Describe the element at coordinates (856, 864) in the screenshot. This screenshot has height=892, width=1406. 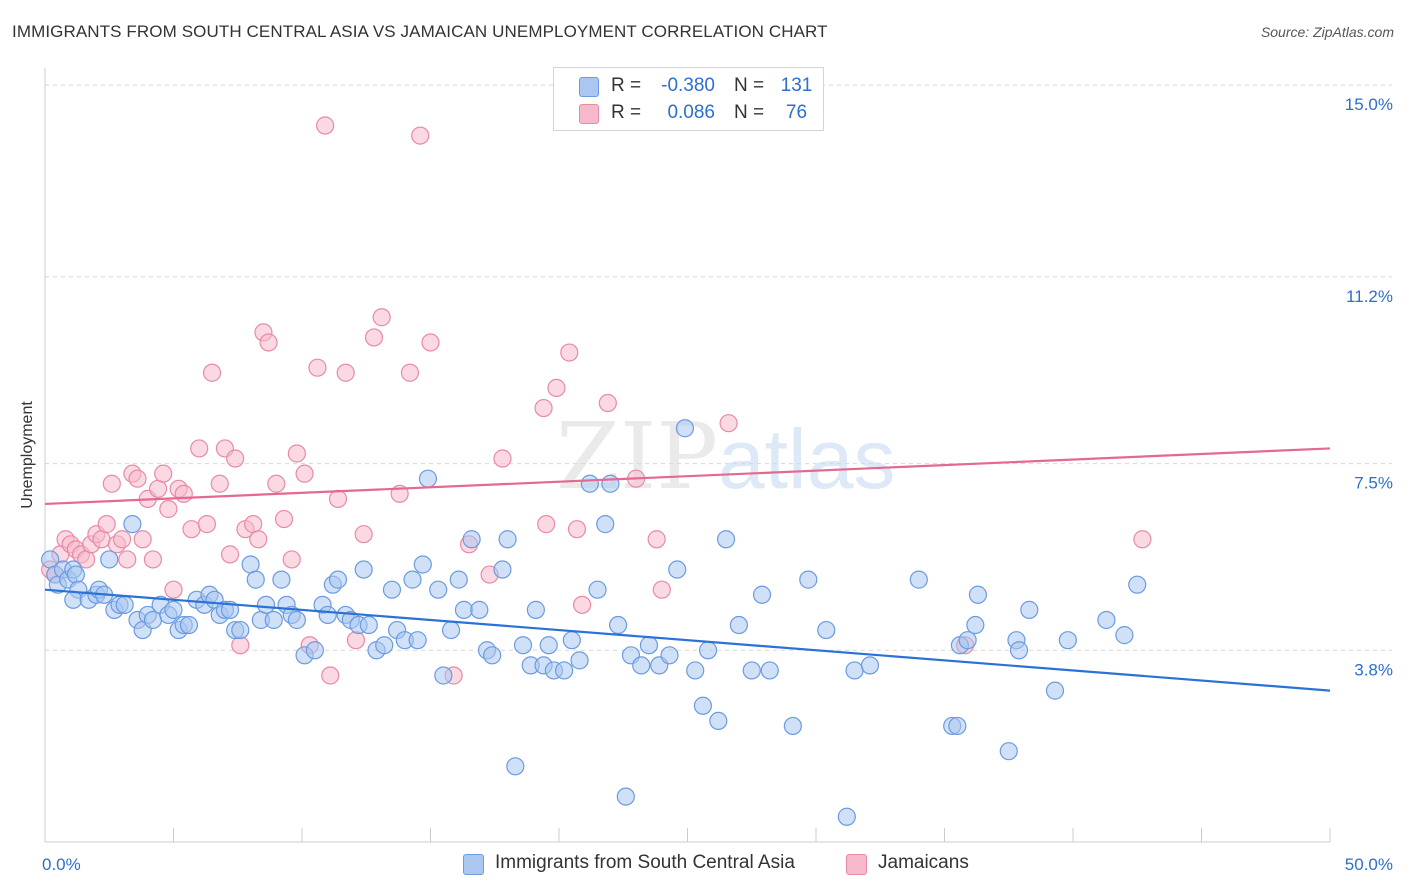
I see `series-swatch-pink` at that location.